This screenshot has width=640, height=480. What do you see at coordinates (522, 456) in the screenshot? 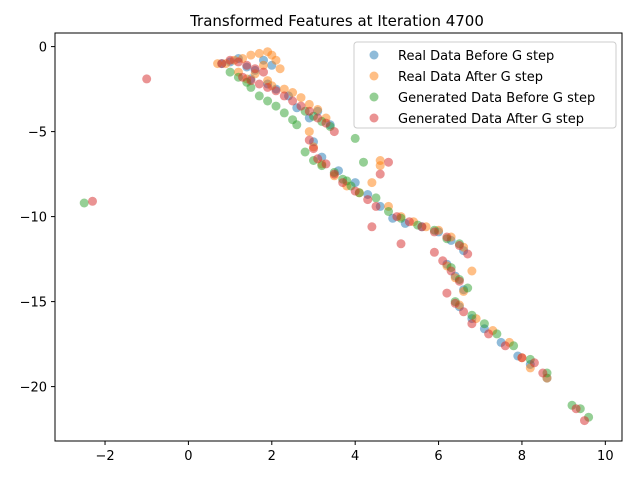
I see `x-tick-label: 8` at bounding box center [522, 456].